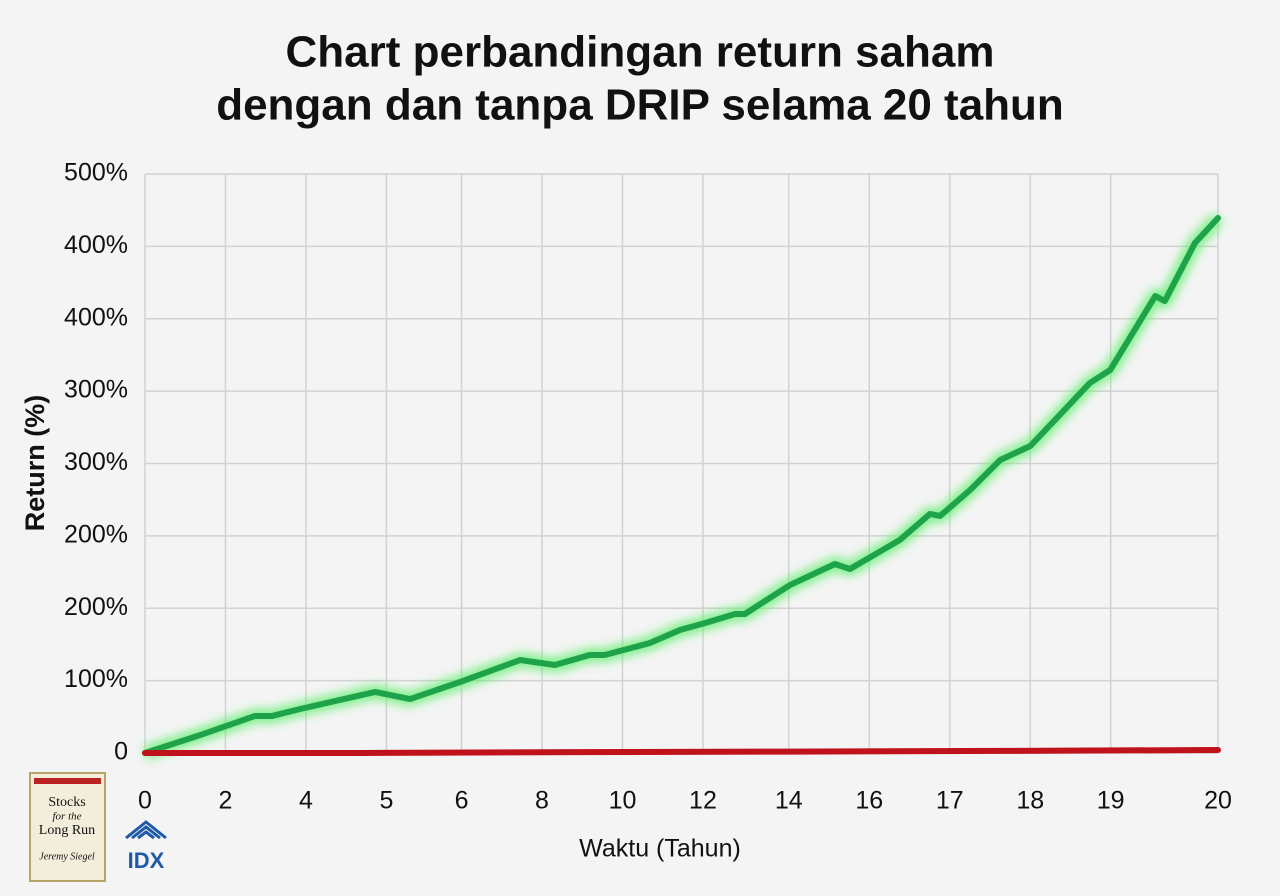 The width and height of the screenshot is (1280, 896). Describe the element at coordinates (66, 817) in the screenshot. I see `book-title: for the` at that location.